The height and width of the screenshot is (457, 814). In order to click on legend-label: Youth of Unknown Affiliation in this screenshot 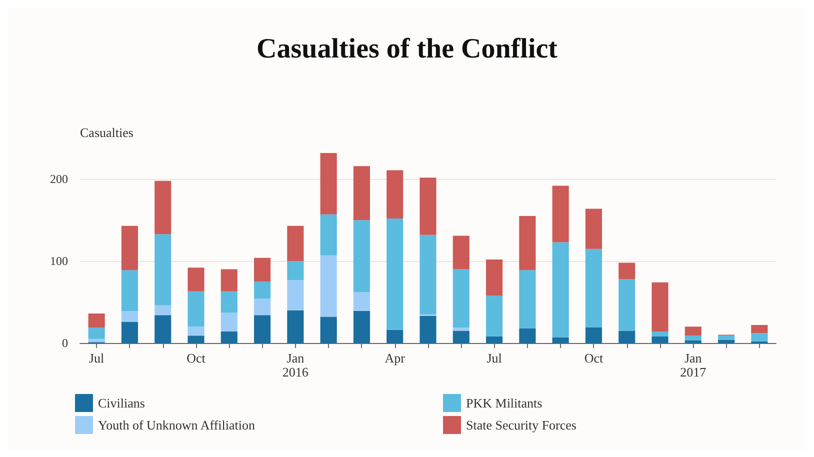, I will do `click(177, 425)`.